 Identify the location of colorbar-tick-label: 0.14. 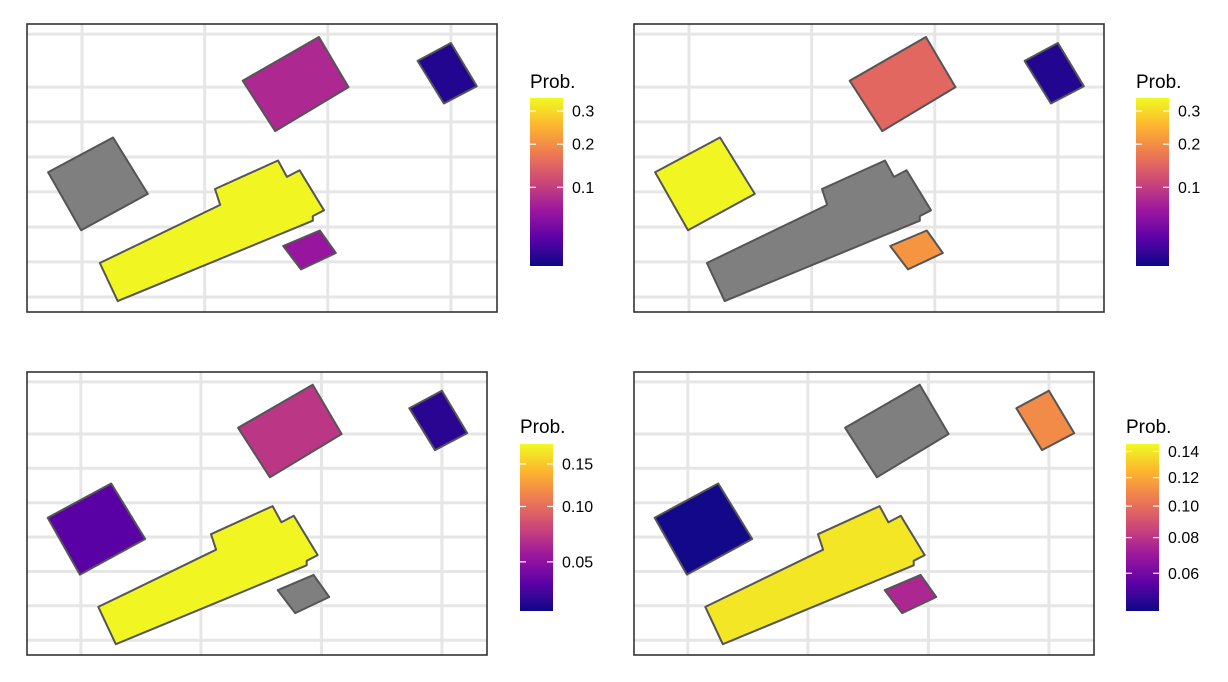
(1183, 452).